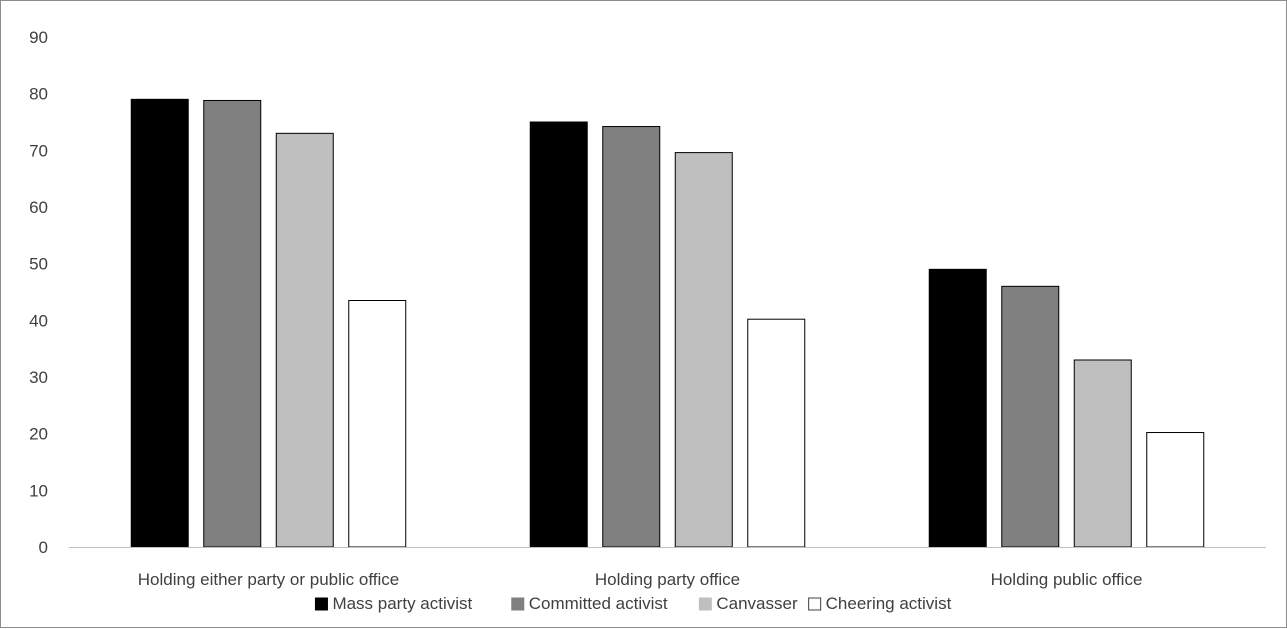  What do you see at coordinates (43, 547) in the screenshot?
I see `y-tick-label: 0` at bounding box center [43, 547].